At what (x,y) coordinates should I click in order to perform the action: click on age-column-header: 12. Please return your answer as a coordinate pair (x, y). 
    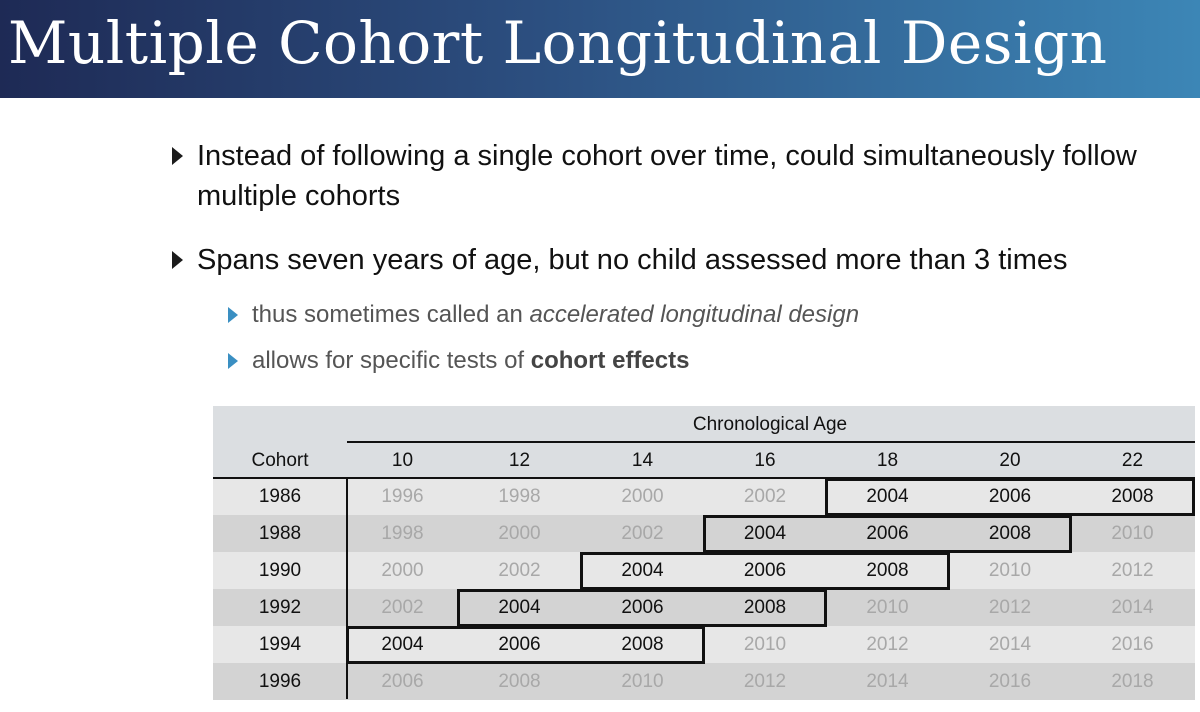
    Looking at the image, I should click on (519, 460).